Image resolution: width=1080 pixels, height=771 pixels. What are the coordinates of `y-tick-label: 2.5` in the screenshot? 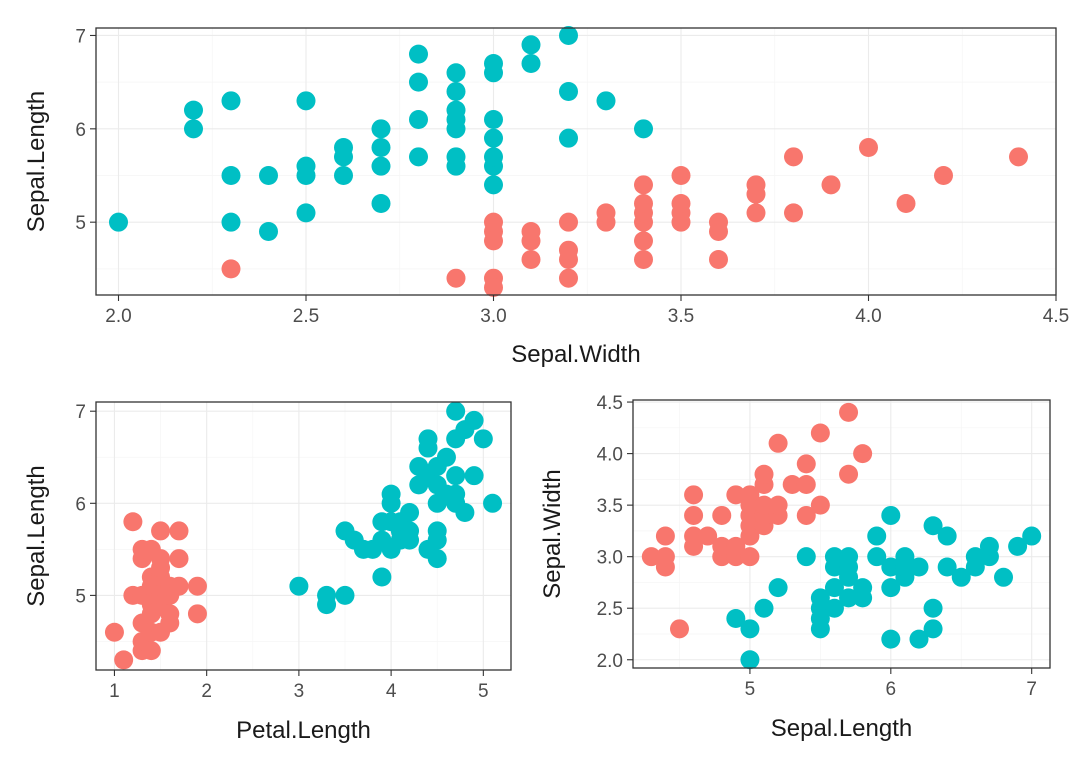 It's located at (610, 609).